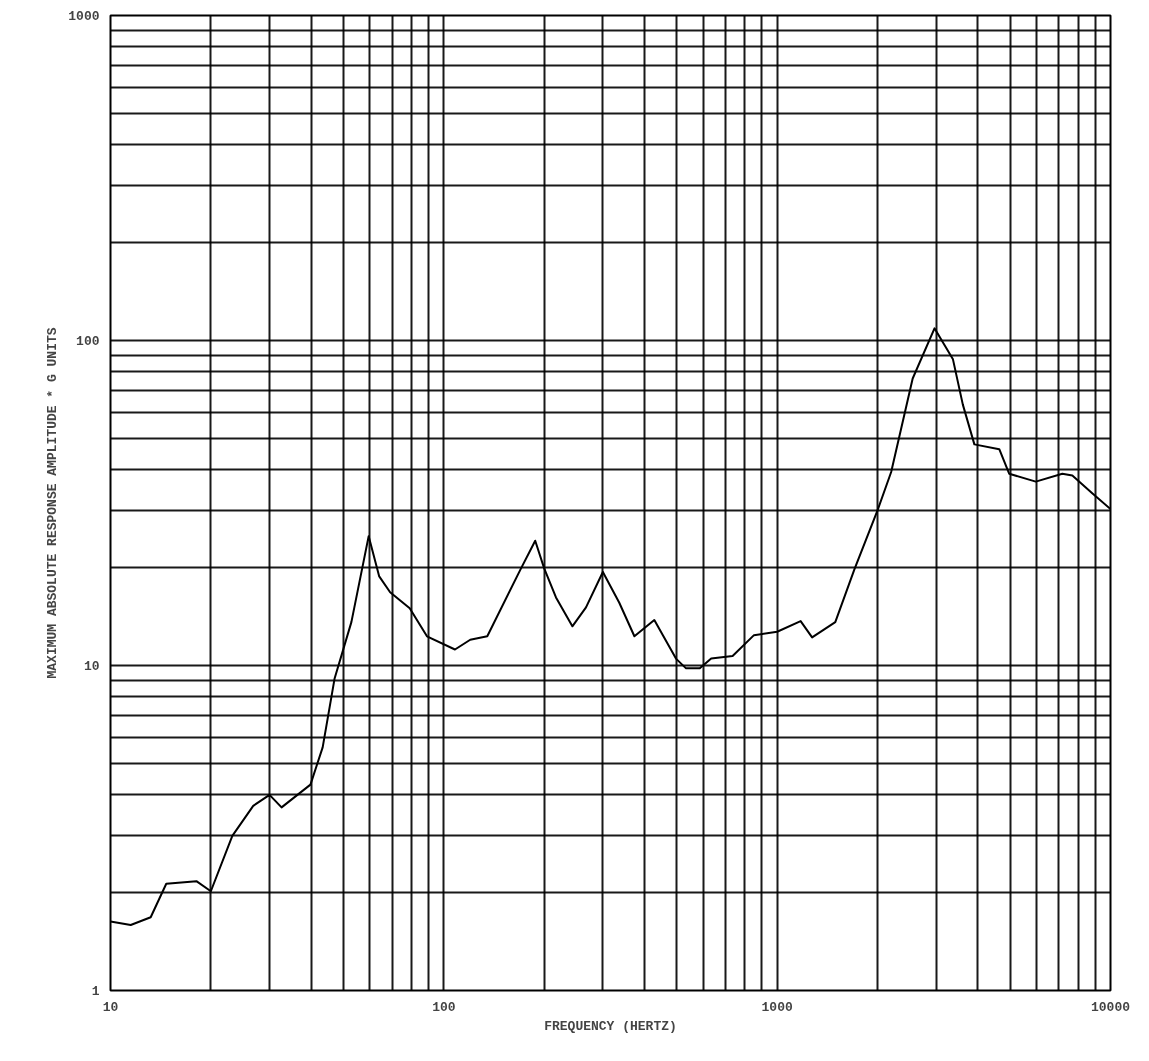 The width and height of the screenshot is (1149, 1061). I want to click on y-tick-label: 10, so click(91, 666).